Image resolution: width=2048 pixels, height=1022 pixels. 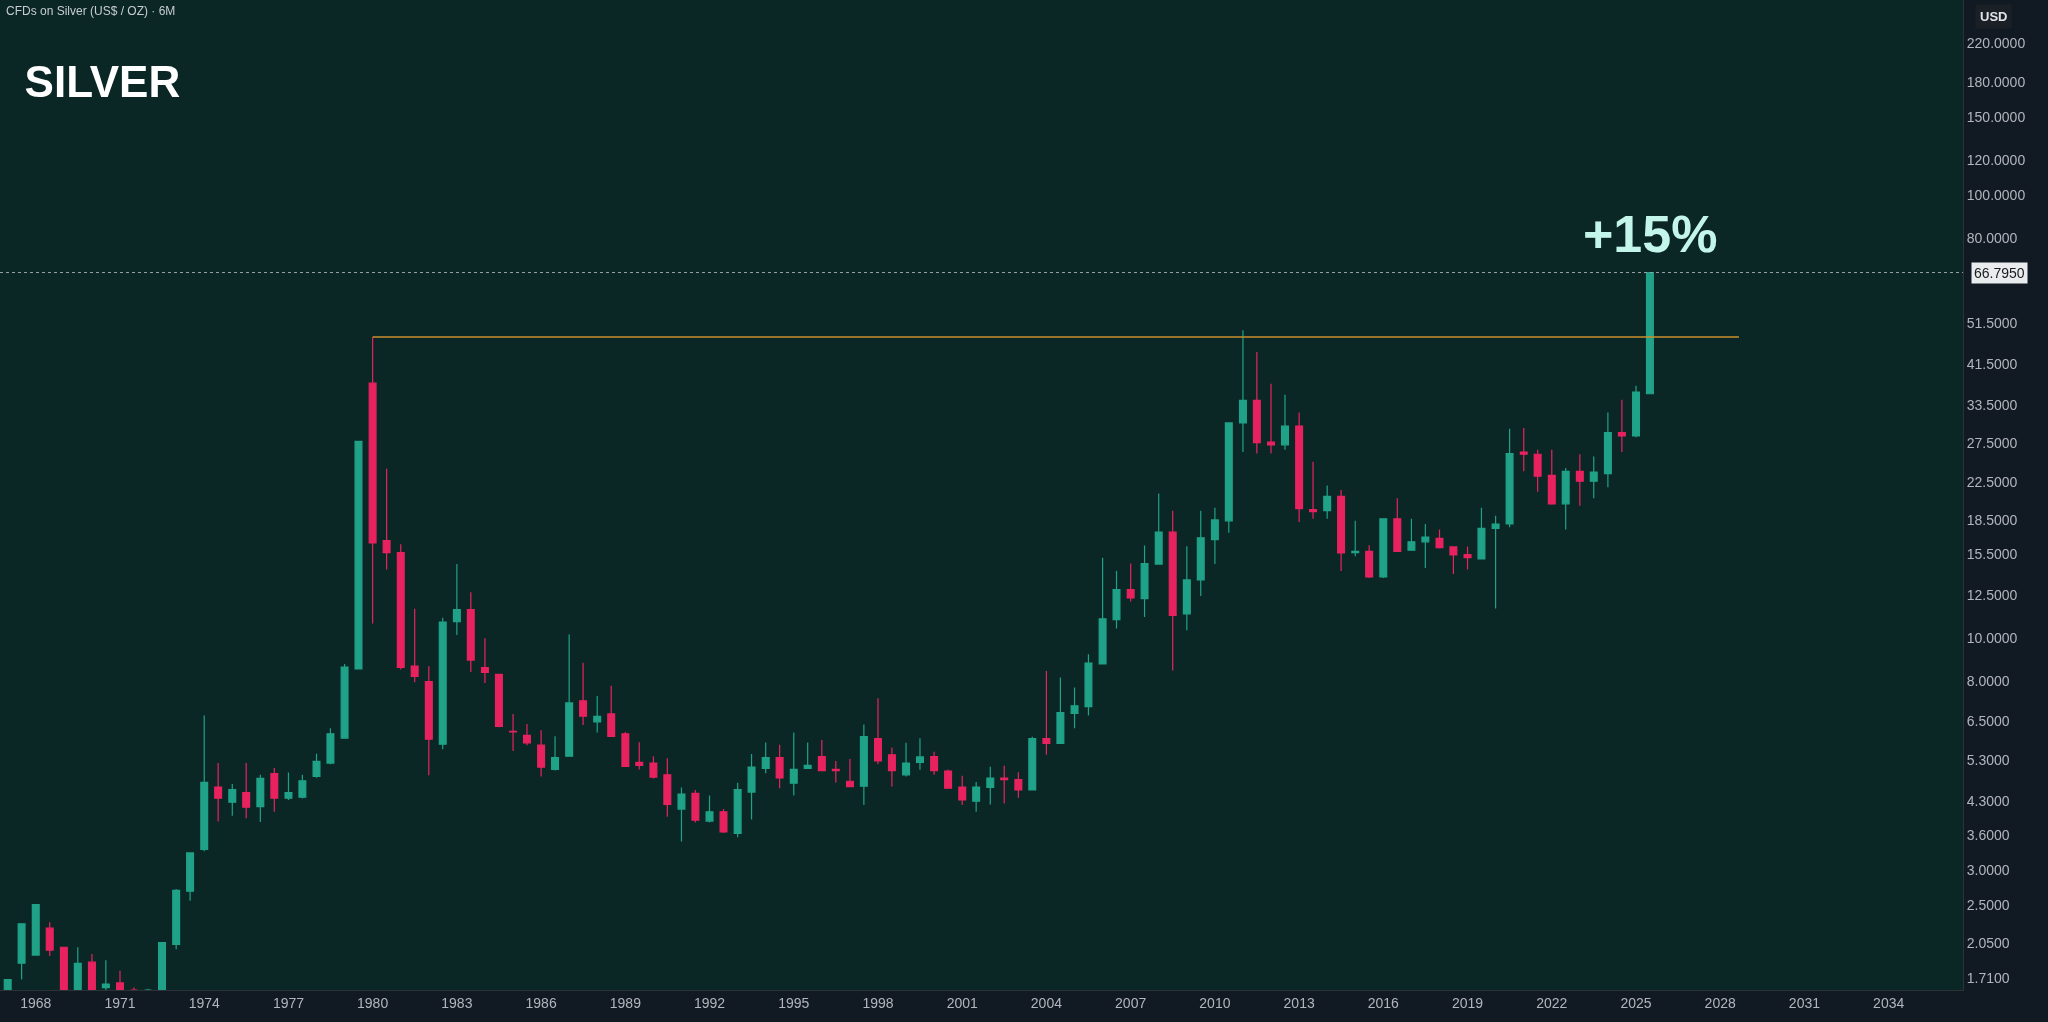 I want to click on x-tick-label: 1998, so click(x=878, y=1002).